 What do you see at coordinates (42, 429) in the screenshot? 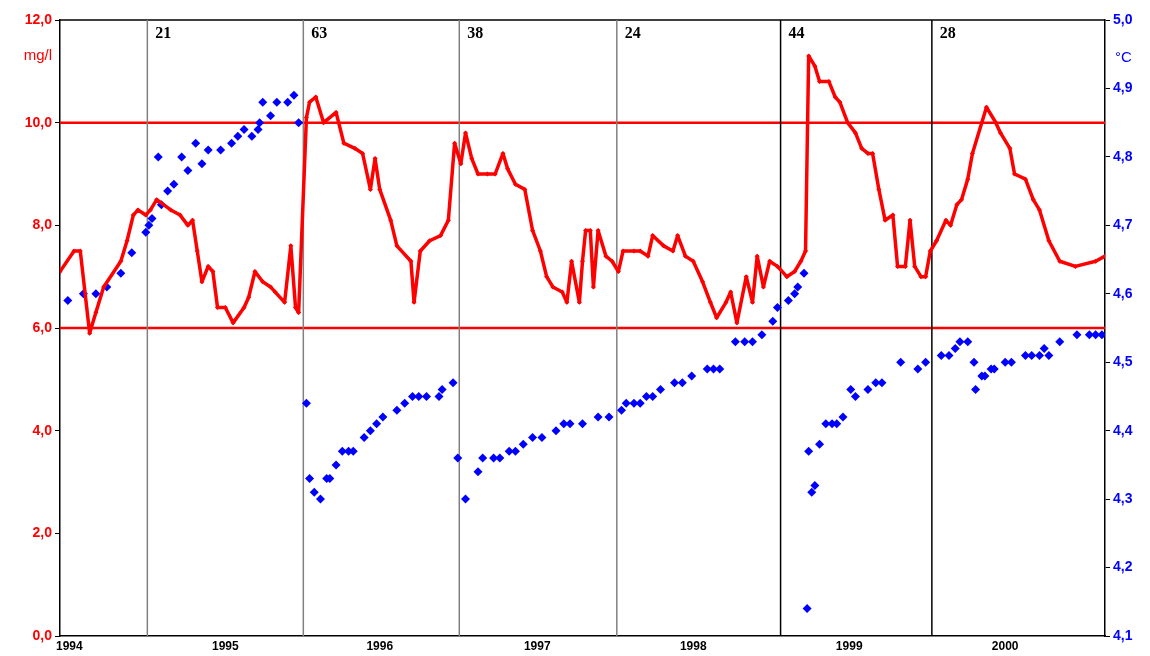
I see `y-tick-label: 4,0` at bounding box center [42, 429].